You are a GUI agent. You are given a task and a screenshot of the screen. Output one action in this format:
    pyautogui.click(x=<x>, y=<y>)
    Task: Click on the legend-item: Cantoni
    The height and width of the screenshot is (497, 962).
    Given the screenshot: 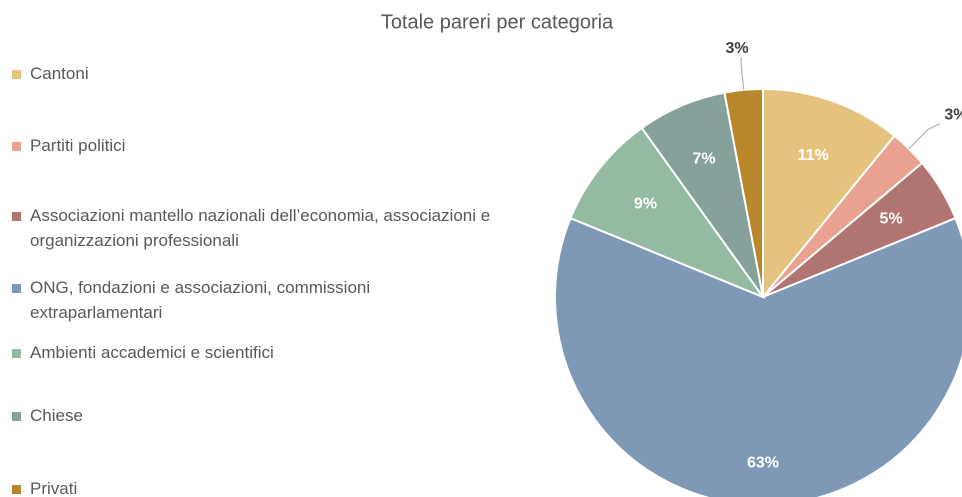 What is the action you would take?
    pyautogui.click(x=257, y=73)
    